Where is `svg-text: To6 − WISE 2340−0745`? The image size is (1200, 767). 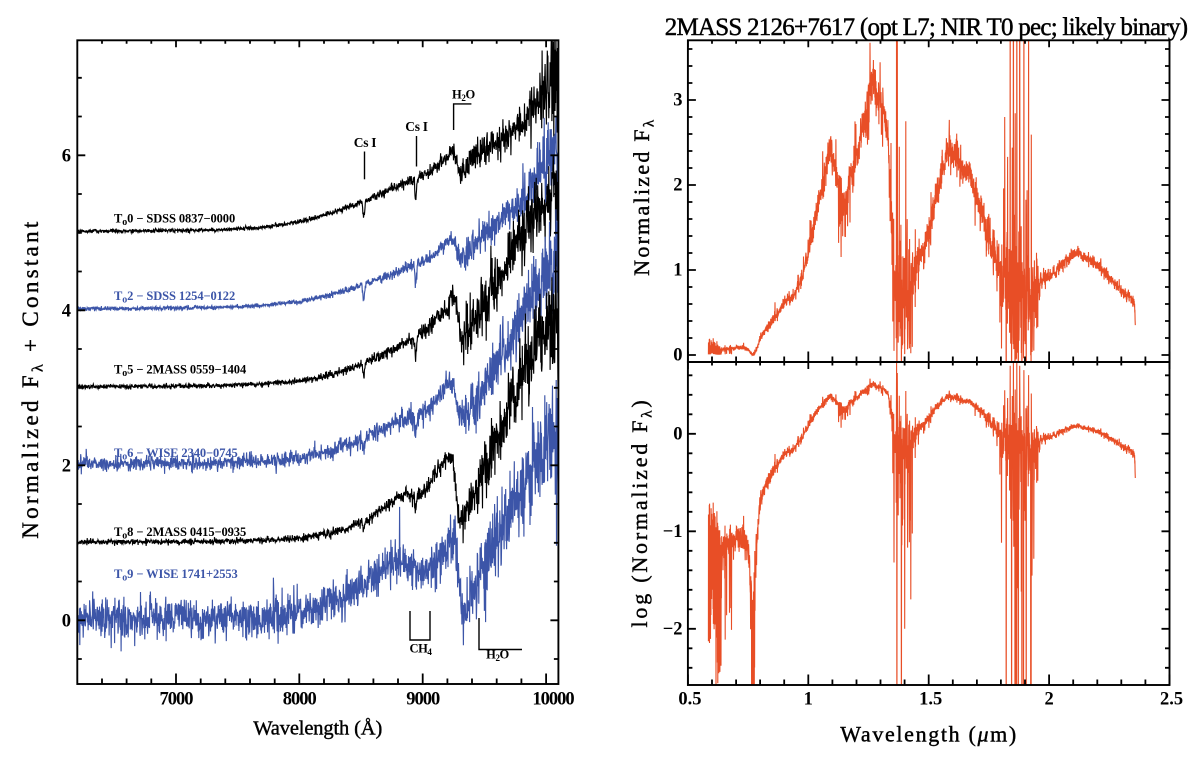 svg-text: To6 − WISE 2340−0745 is located at coordinates (176, 454).